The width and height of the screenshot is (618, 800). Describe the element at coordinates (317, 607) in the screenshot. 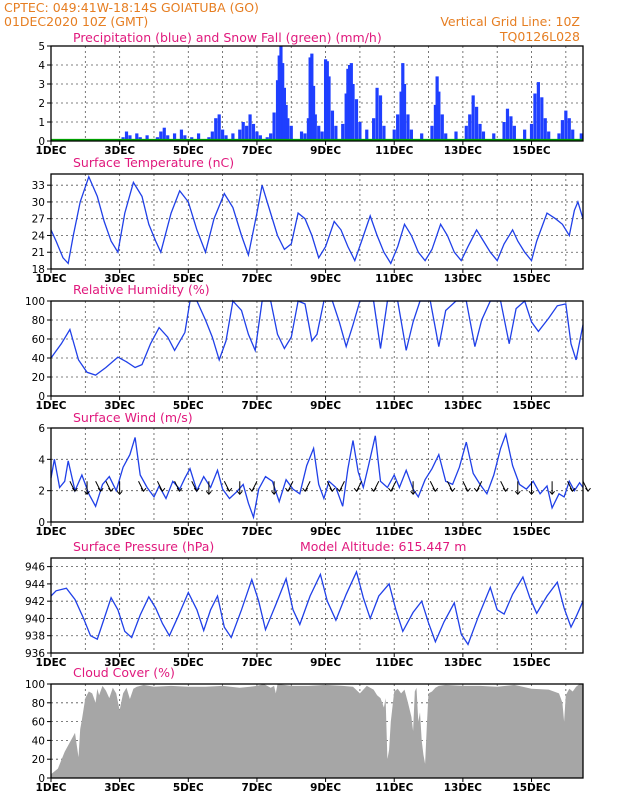

I see `pressure-line` at that location.